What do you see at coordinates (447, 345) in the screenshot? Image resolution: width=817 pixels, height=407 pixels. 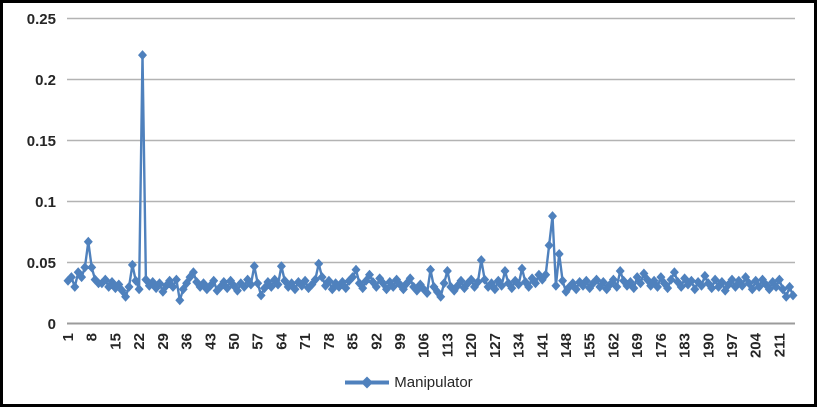 I see `svg-text: 113` at bounding box center [447, 345].